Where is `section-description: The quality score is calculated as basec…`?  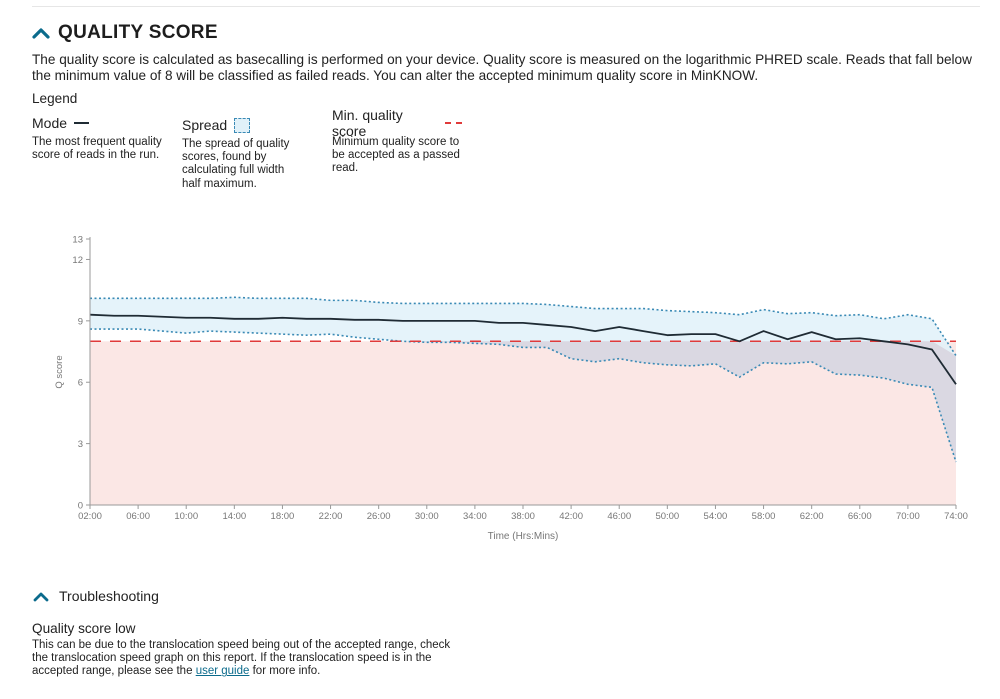 section-description: The quality score is calculated as basec… is located at coordinates (502, 67).